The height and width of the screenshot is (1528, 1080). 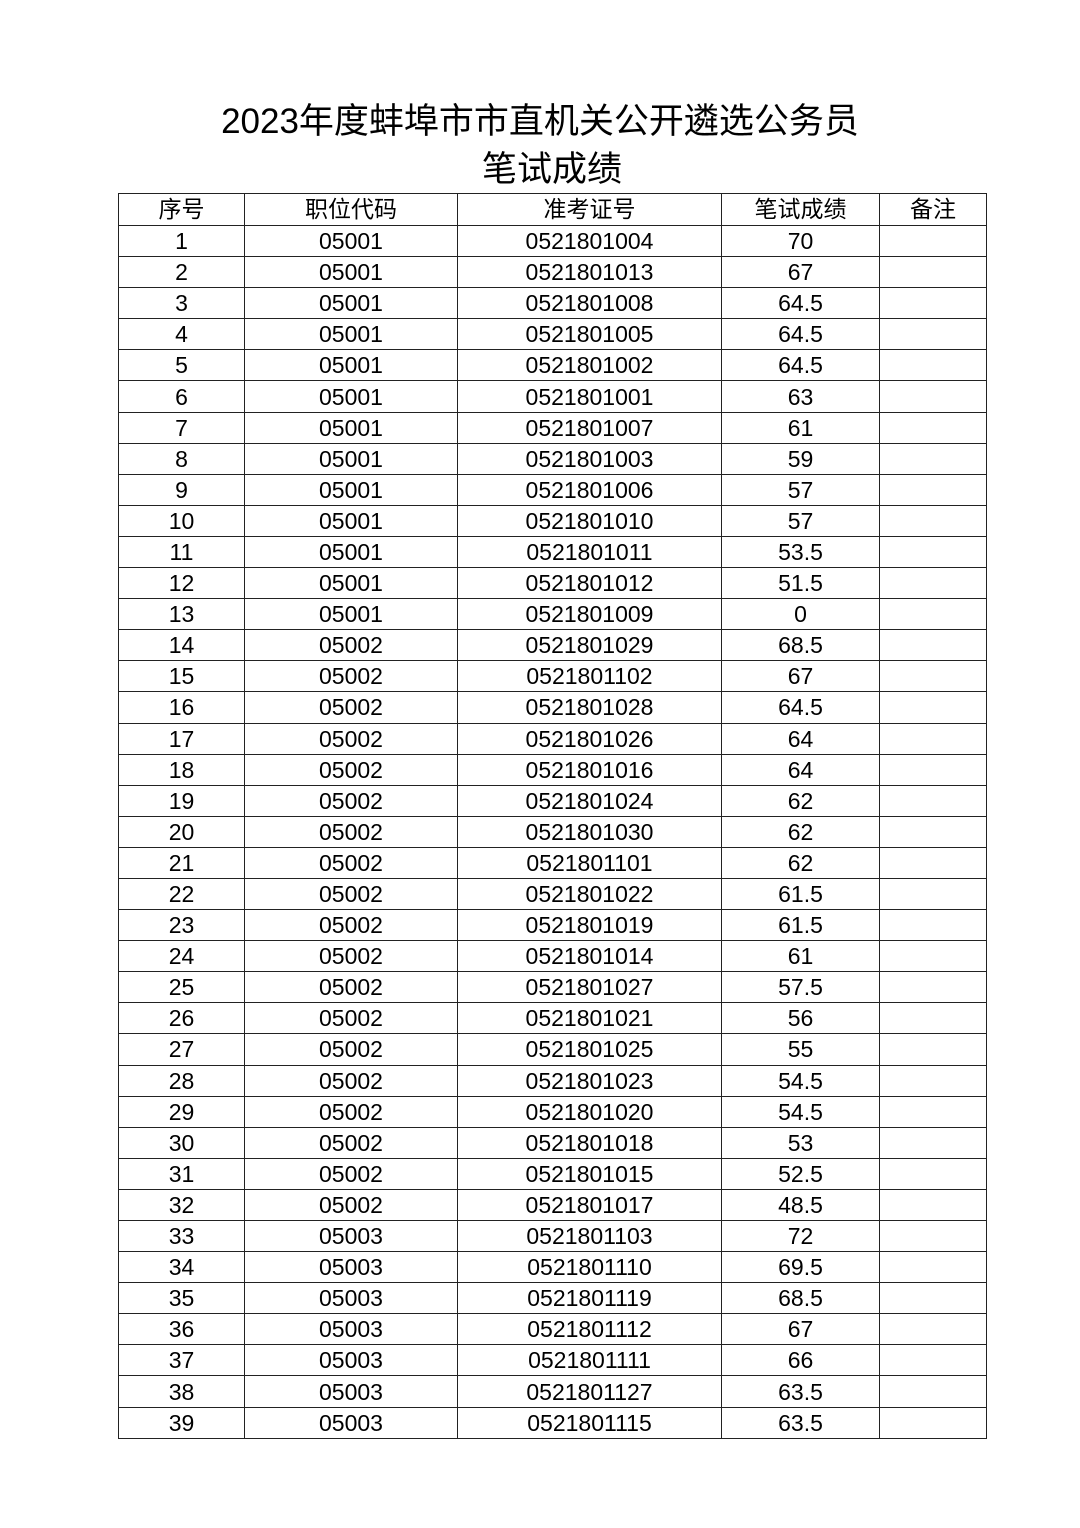 I want to click on cell-exam-id: 0521801019, so click(x=589, y=925).